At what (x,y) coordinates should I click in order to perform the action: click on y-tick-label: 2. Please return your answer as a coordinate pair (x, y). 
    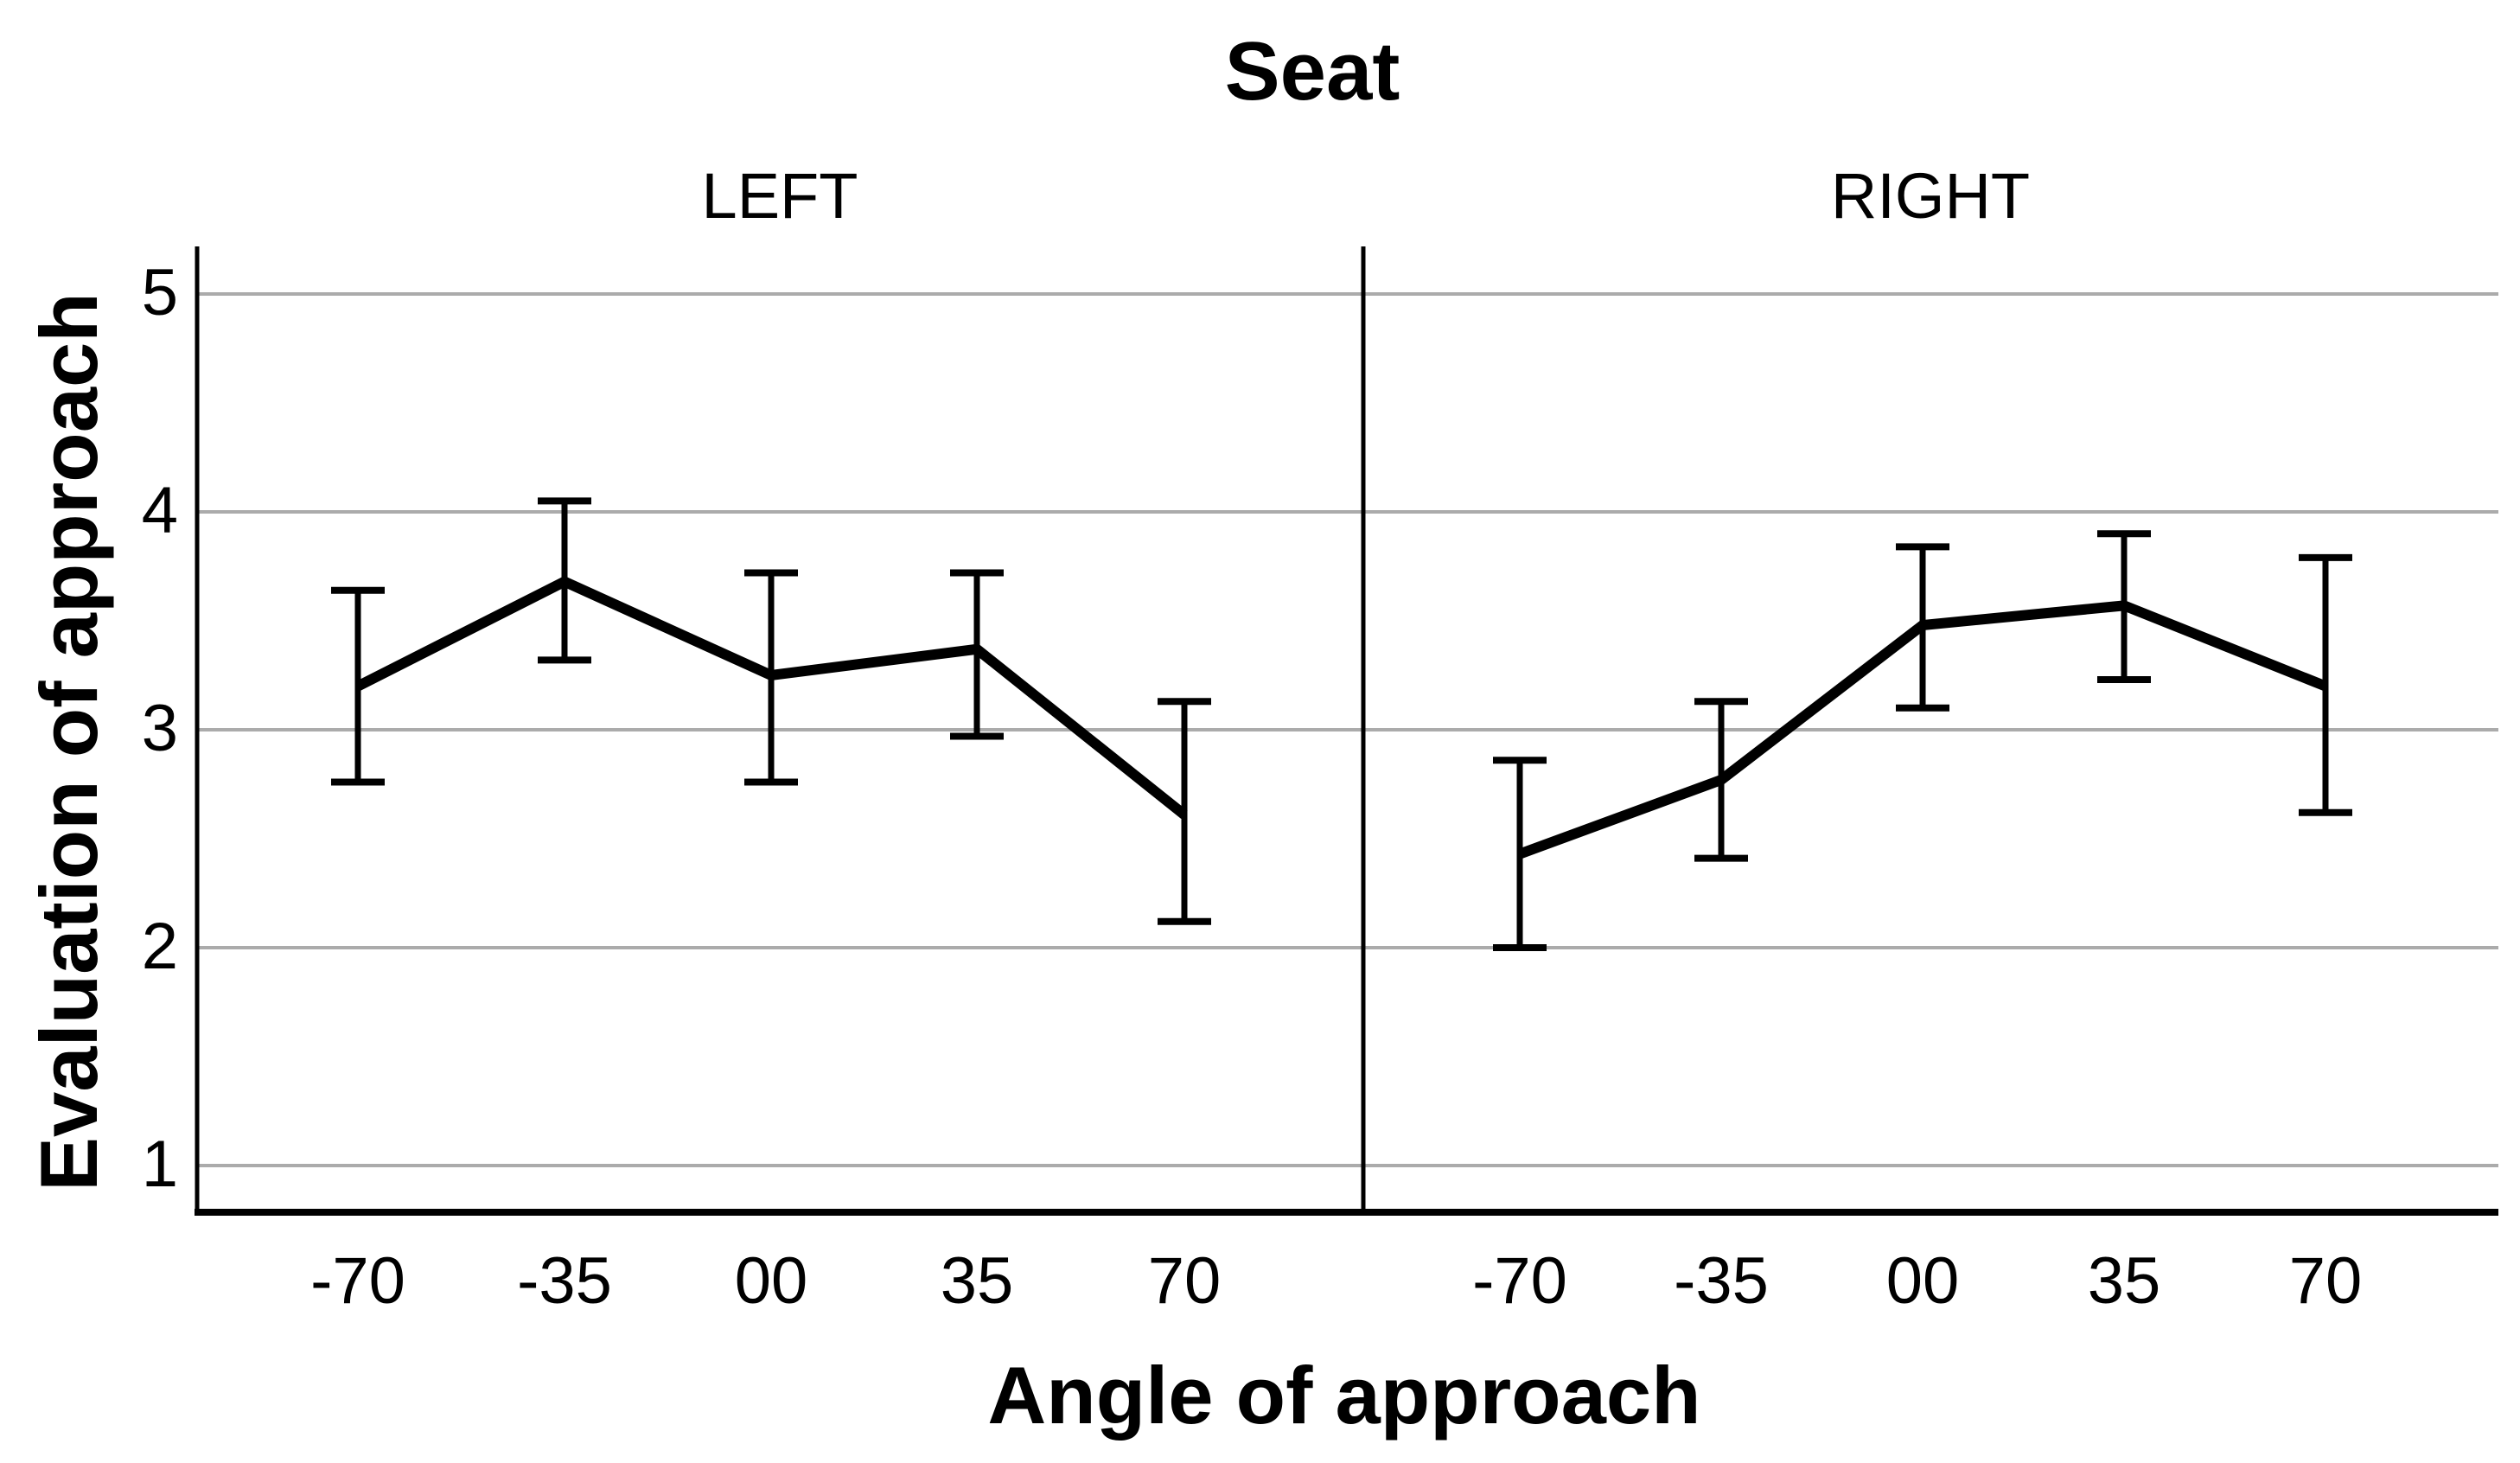
    Looking at the image, I should click on (159, 946).